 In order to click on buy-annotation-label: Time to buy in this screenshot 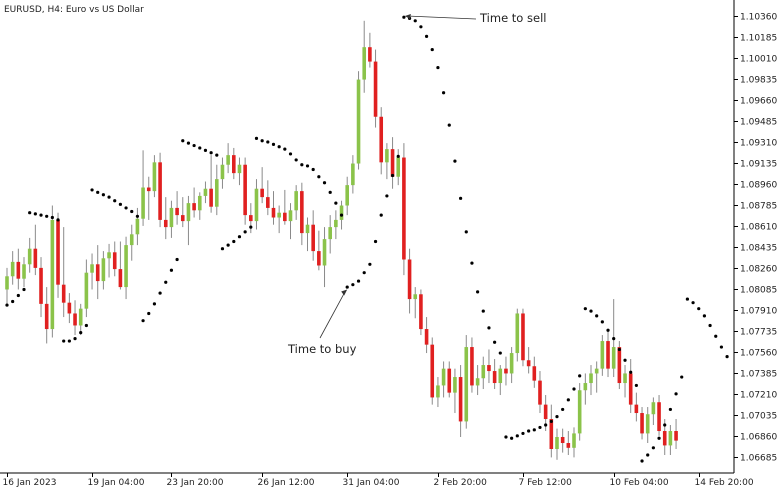, I will do `click(322, 349)`.